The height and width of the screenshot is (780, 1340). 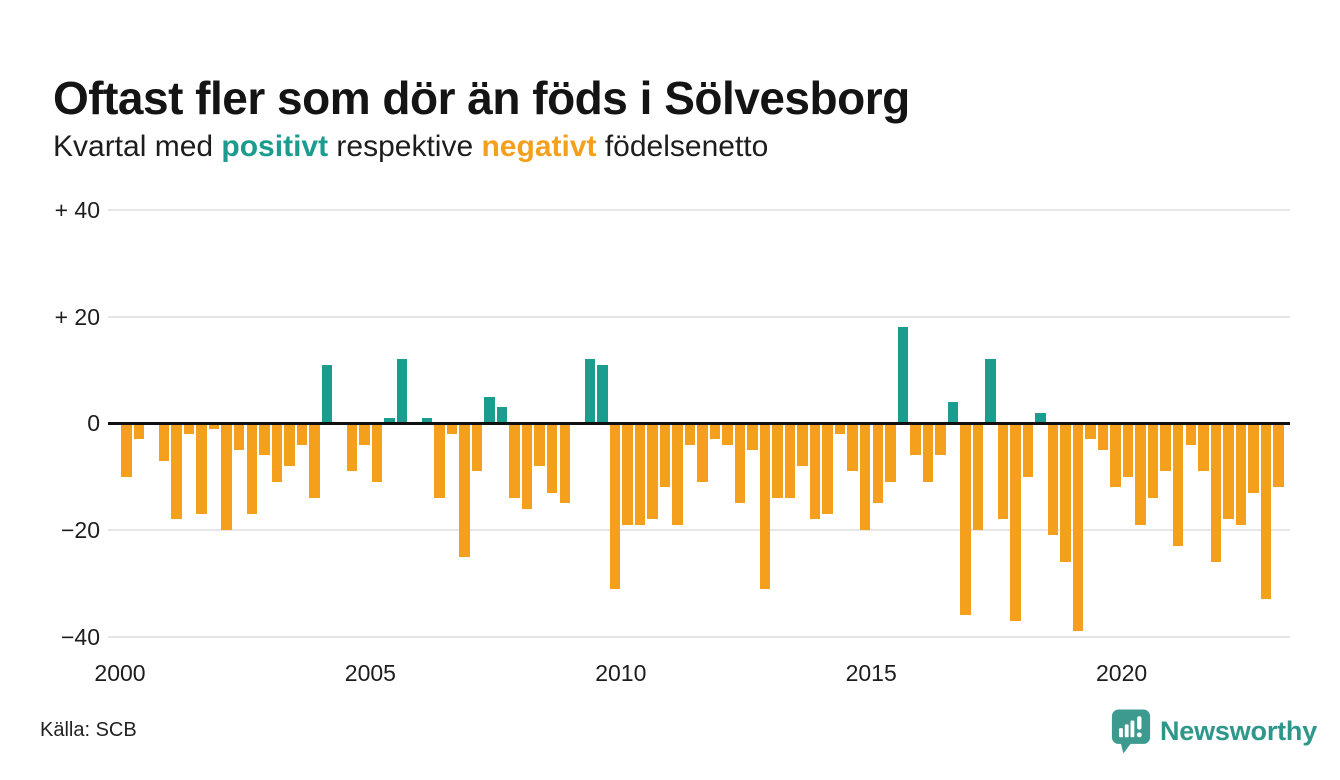 I want to click on y-tick-label: 0, so click(x=93, y=423).